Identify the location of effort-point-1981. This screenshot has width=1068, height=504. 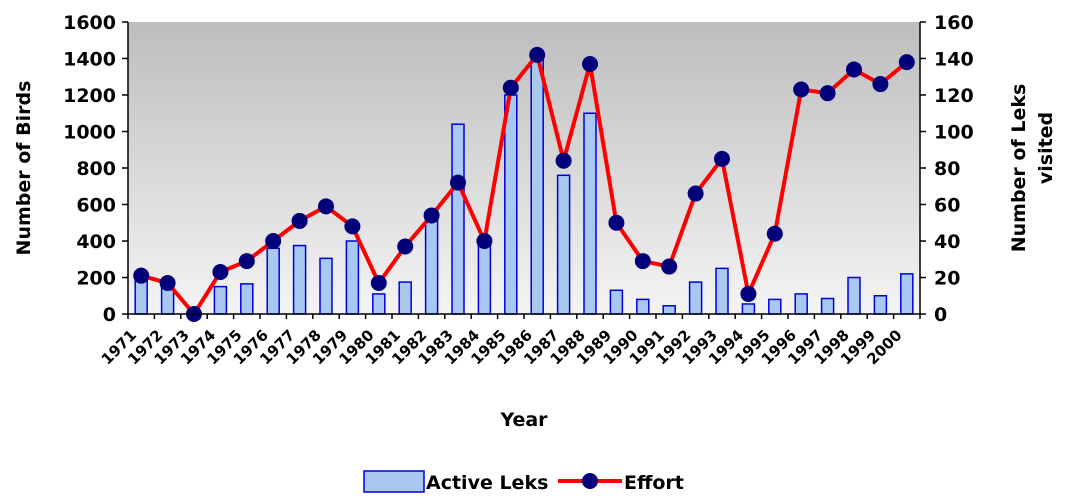
(405, 246).